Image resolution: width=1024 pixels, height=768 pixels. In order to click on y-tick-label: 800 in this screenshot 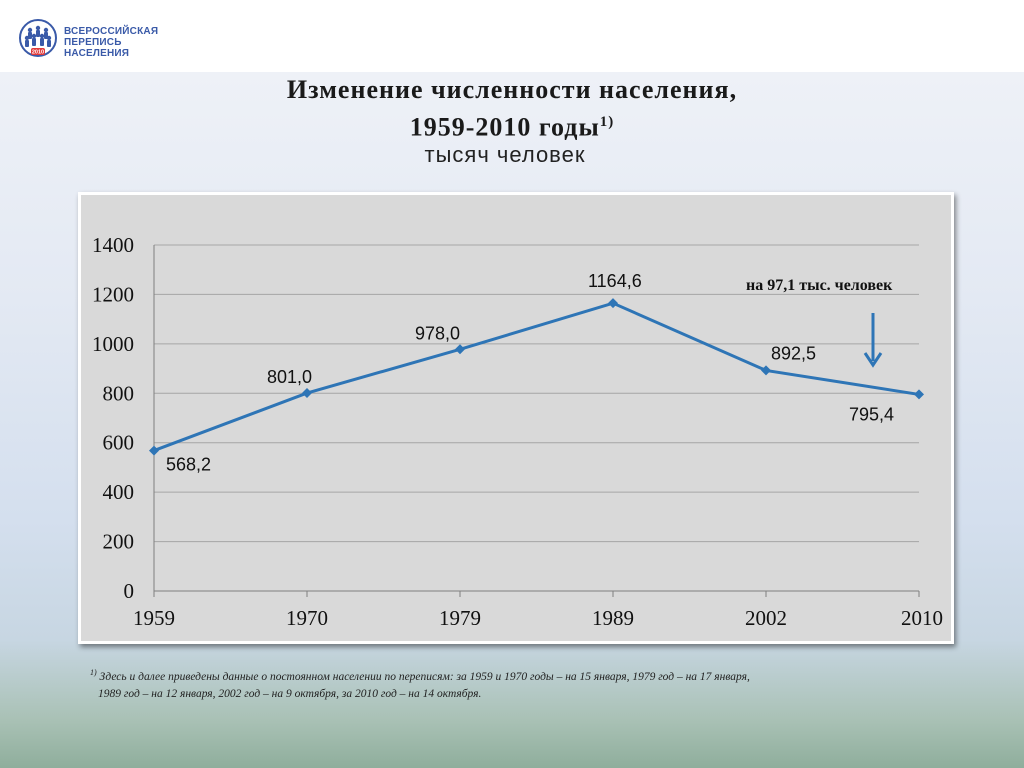, I will do `click(119, 393)`.